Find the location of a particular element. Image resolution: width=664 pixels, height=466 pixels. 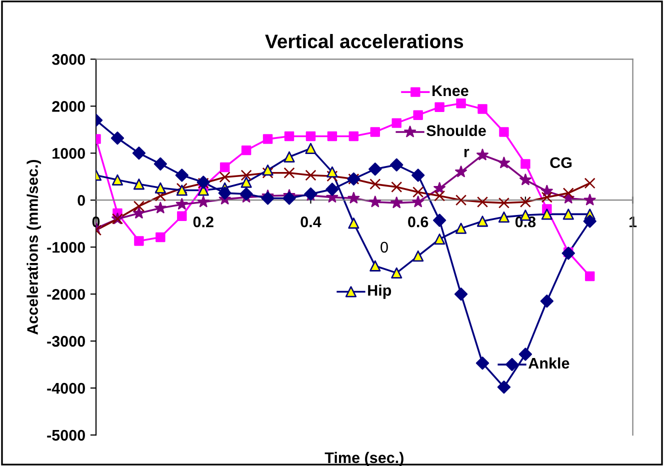

y-tick-label: 2000 is located at coordinates (68, 106).